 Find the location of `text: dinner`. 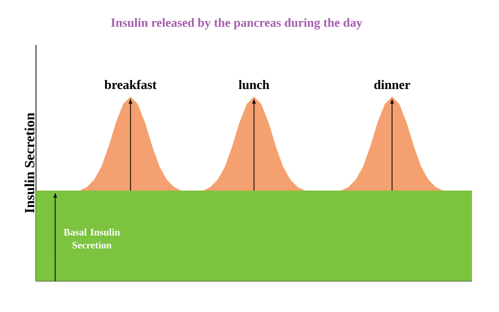

text: dinner is located at coordinates (392, 85).